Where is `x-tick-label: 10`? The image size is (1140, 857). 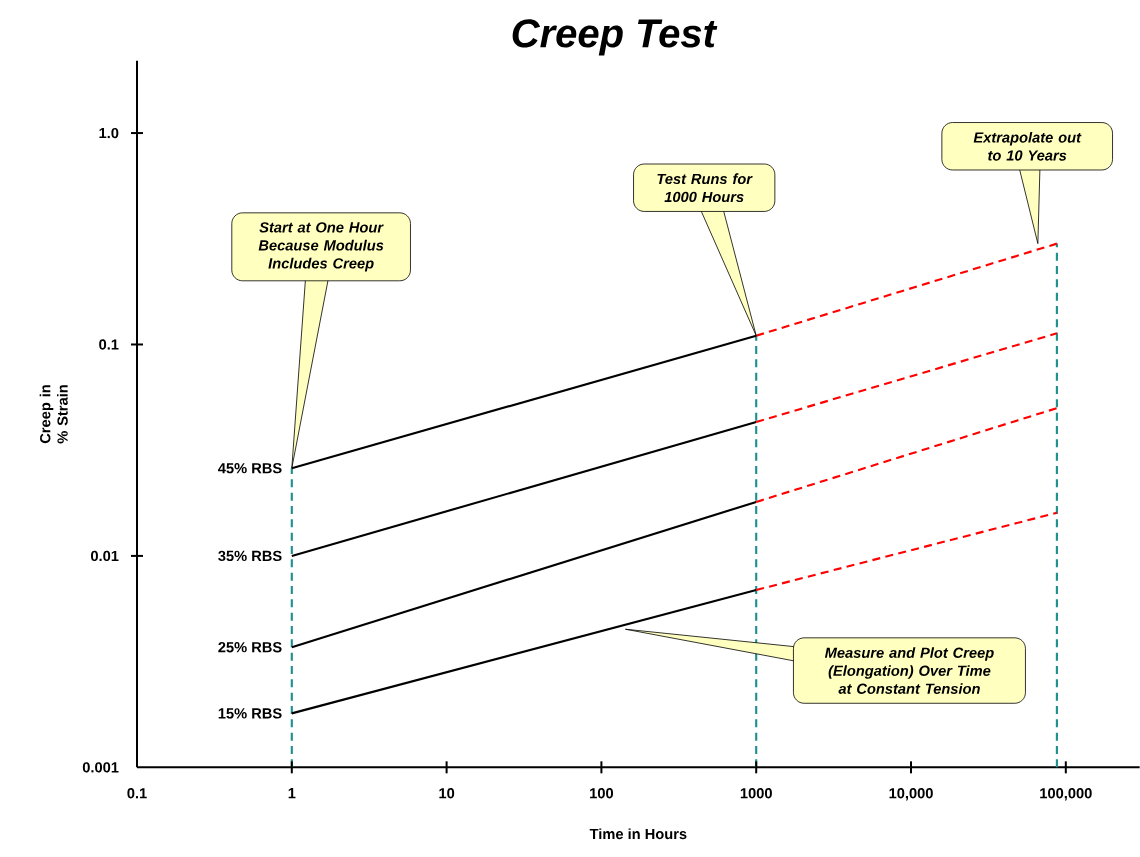 x-tick-label: 10 is located at coordinates (447, 793).